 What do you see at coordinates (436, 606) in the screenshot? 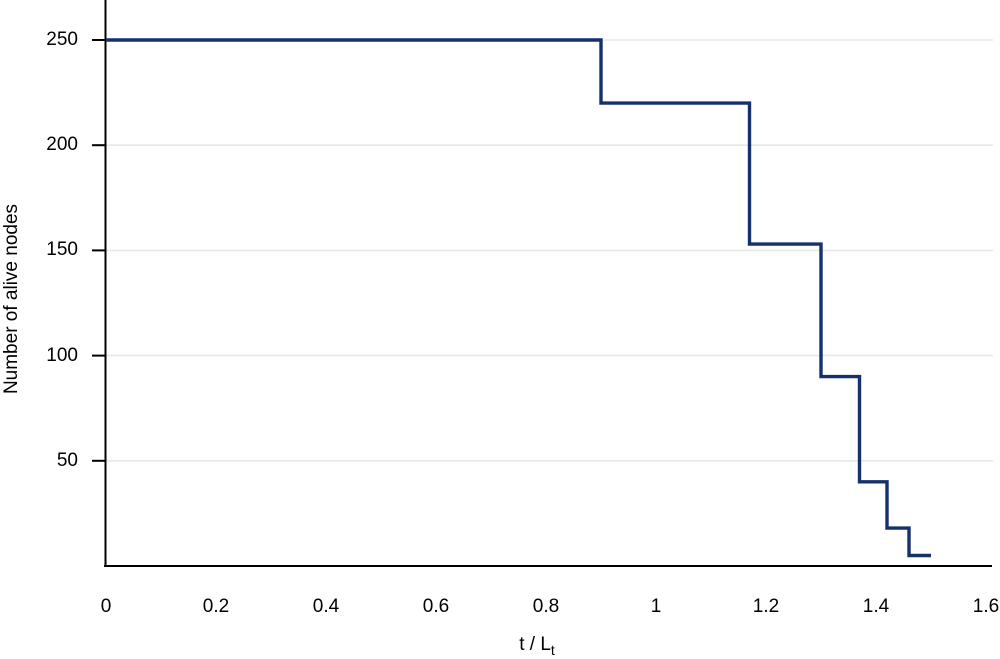
I see `x-tick-label-0.6: 0.6` at bounding box center [436, 606].